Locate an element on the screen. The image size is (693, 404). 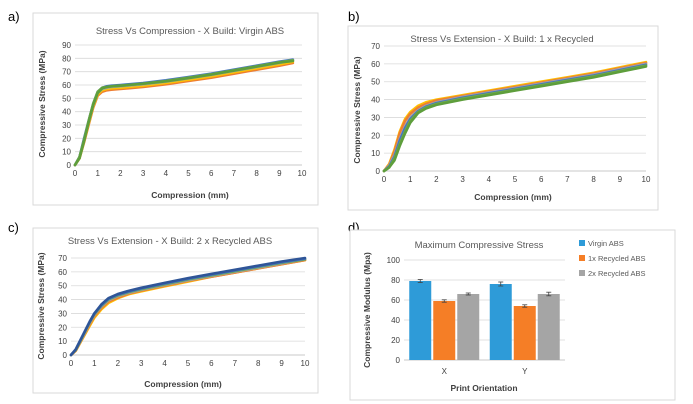
x-axis-title-b: Compression (mm) is located at coordinates (513, 197).